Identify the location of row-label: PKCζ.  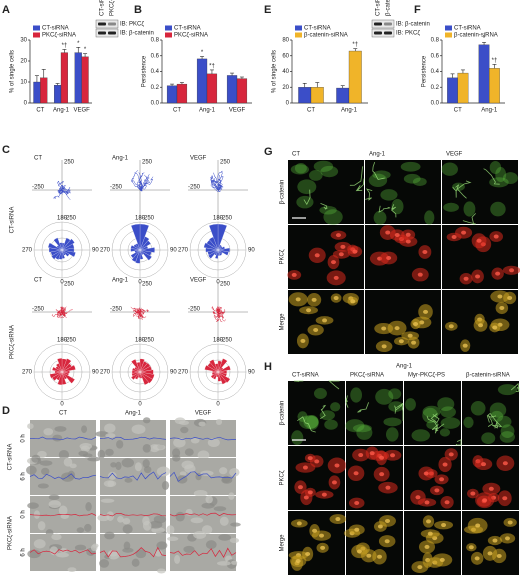
(283, 256).